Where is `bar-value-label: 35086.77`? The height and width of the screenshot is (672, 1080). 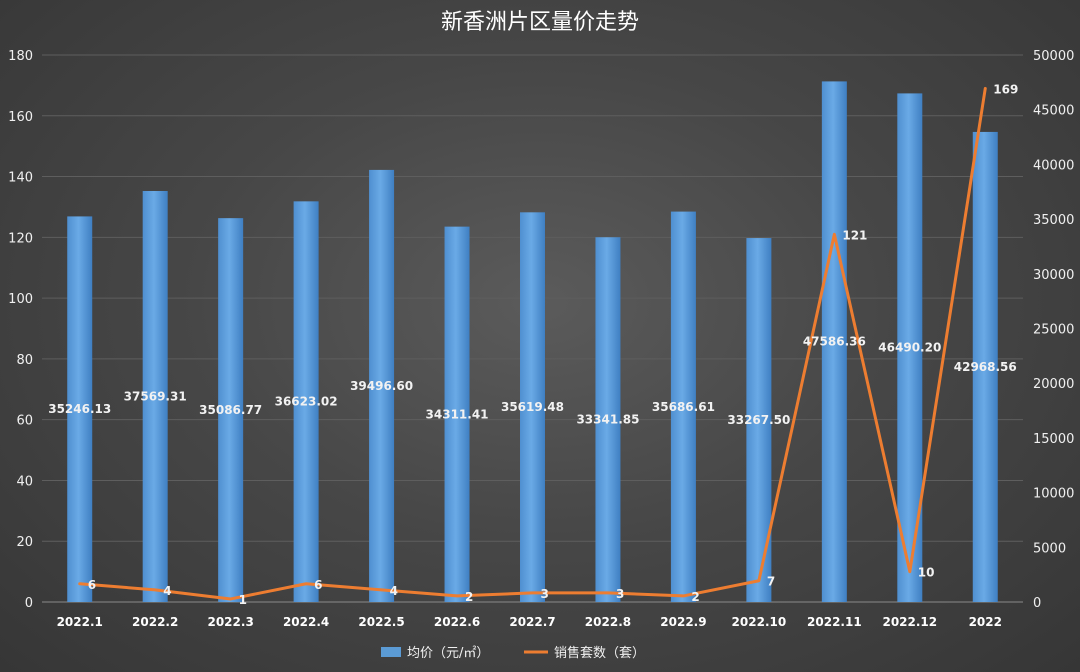 bar-value-label: 35086.77 is located at coordinates (230, 410).